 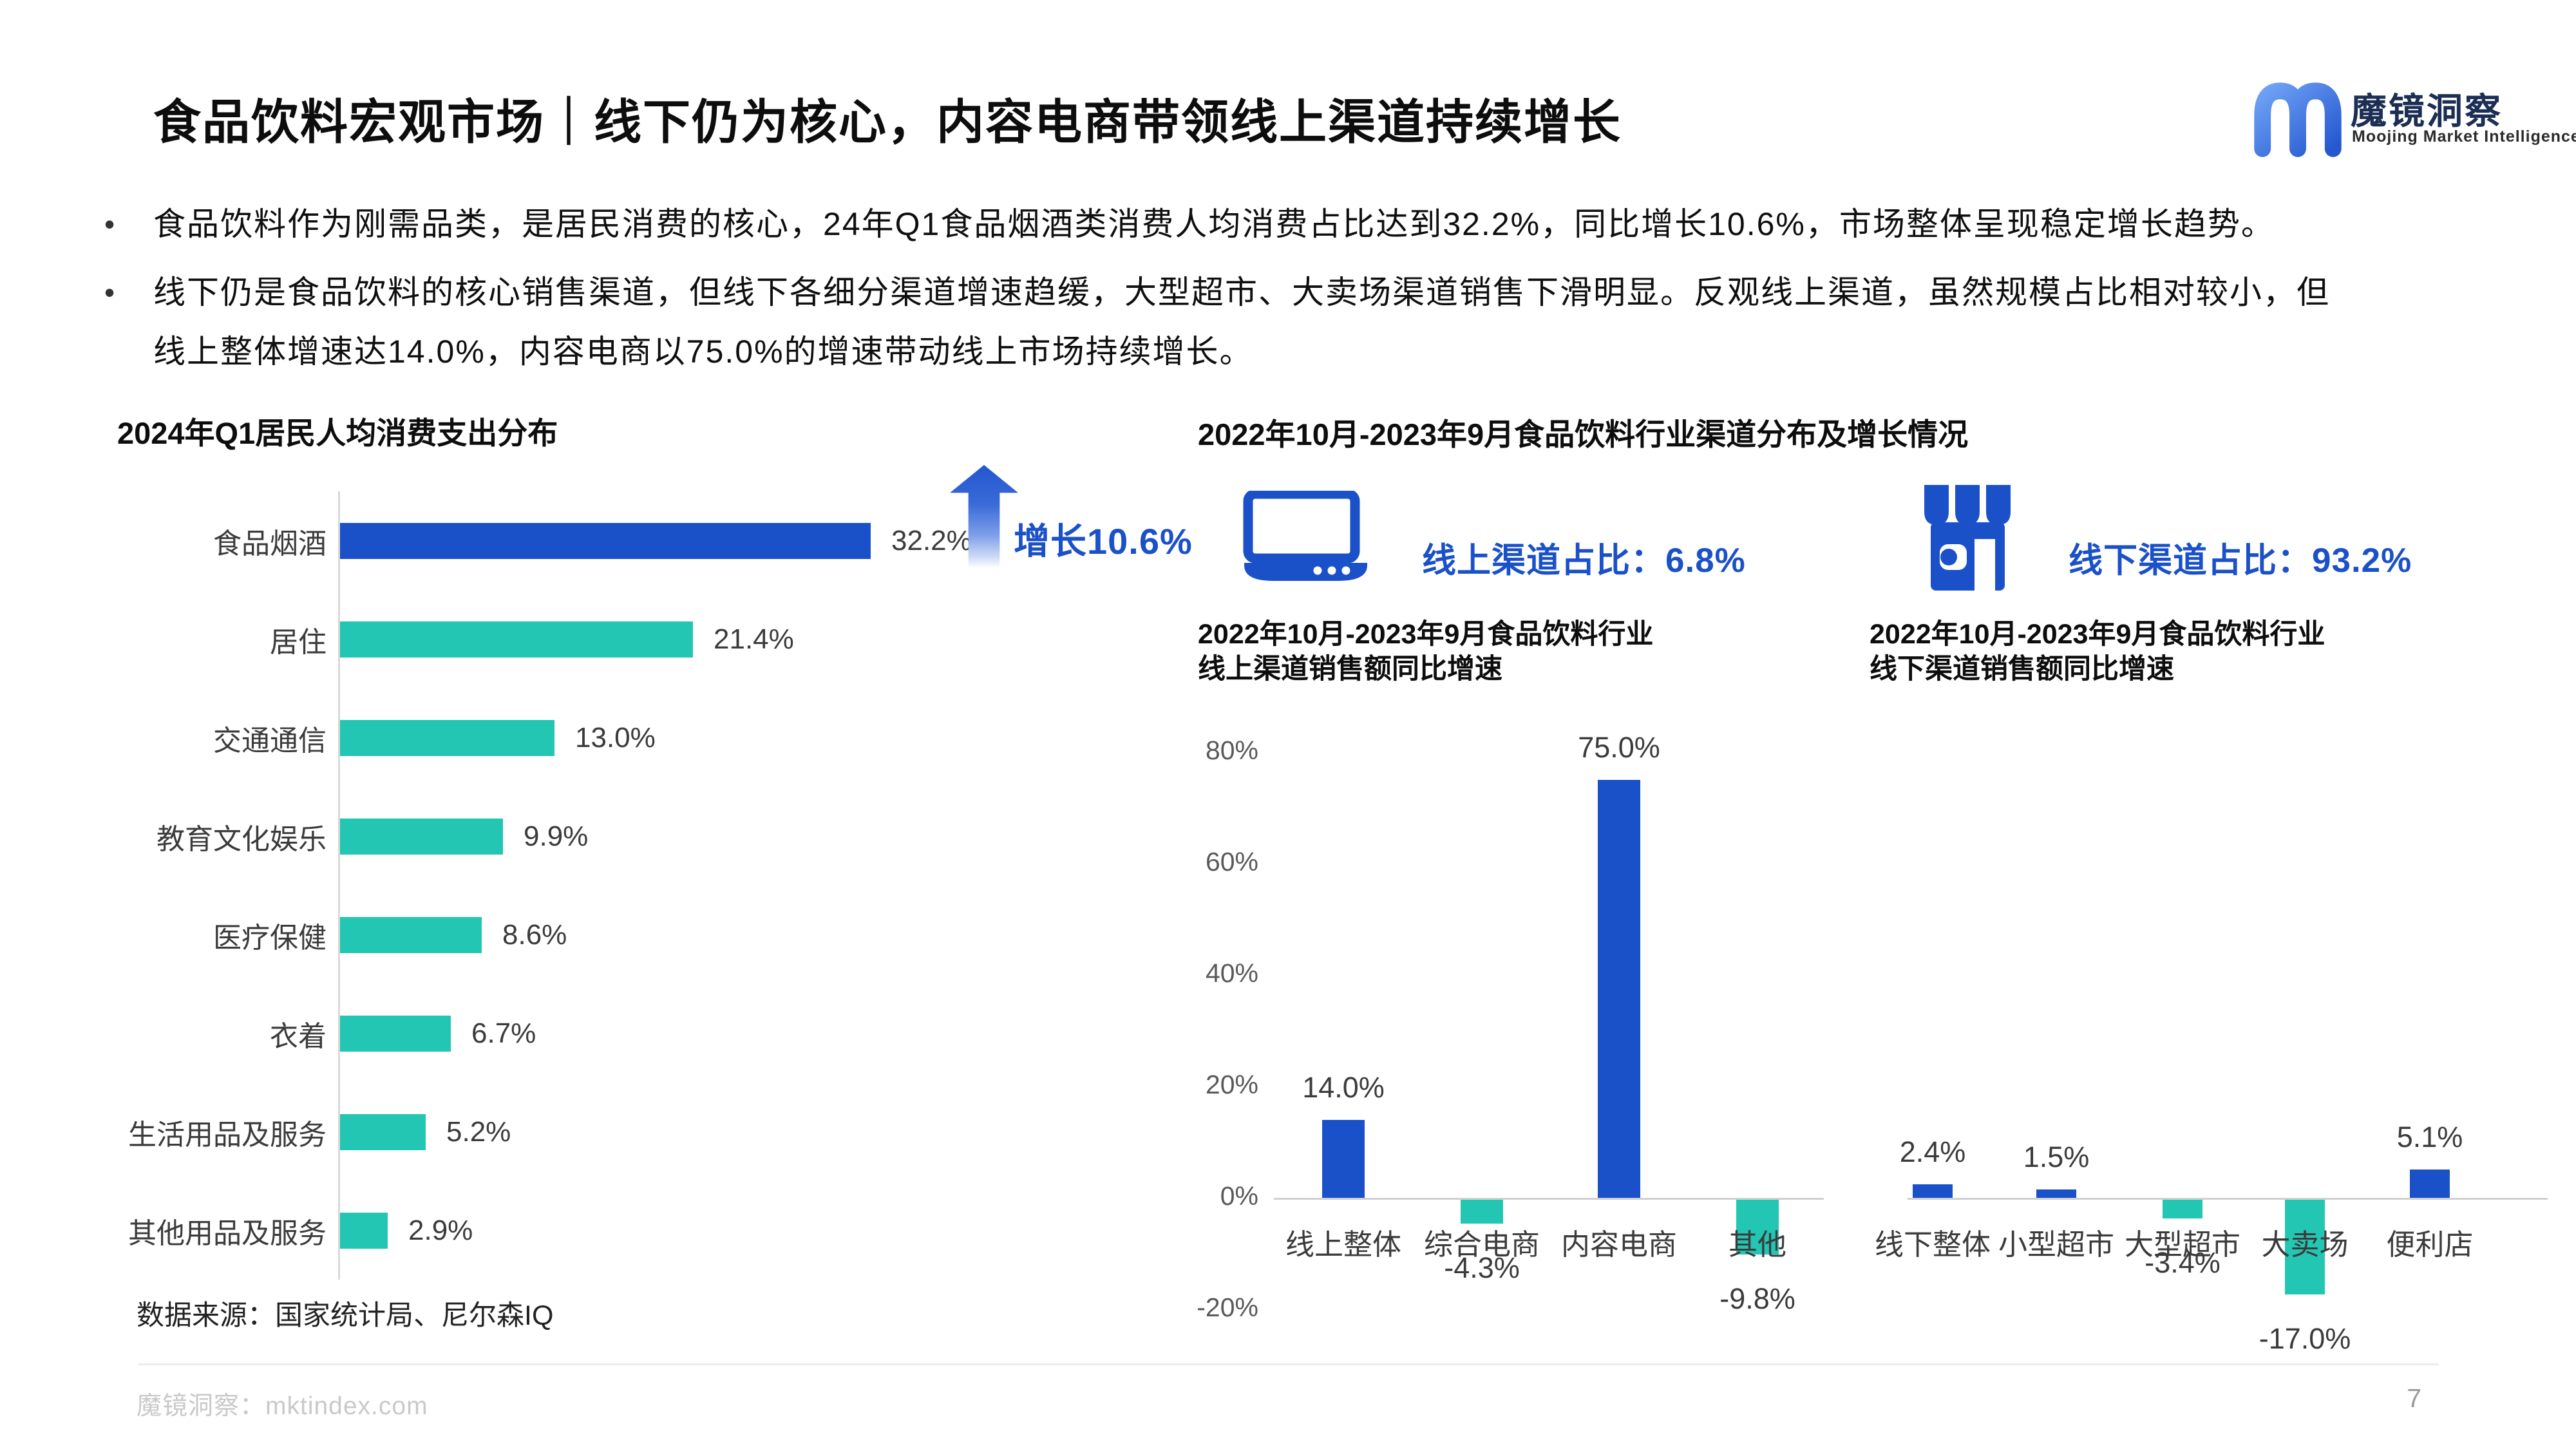 What do you see at coordinates (2183, 1262) in the screenshot?
I see `offline-growth-value-label: -3.4%` at bounding box center [2183, 1262].